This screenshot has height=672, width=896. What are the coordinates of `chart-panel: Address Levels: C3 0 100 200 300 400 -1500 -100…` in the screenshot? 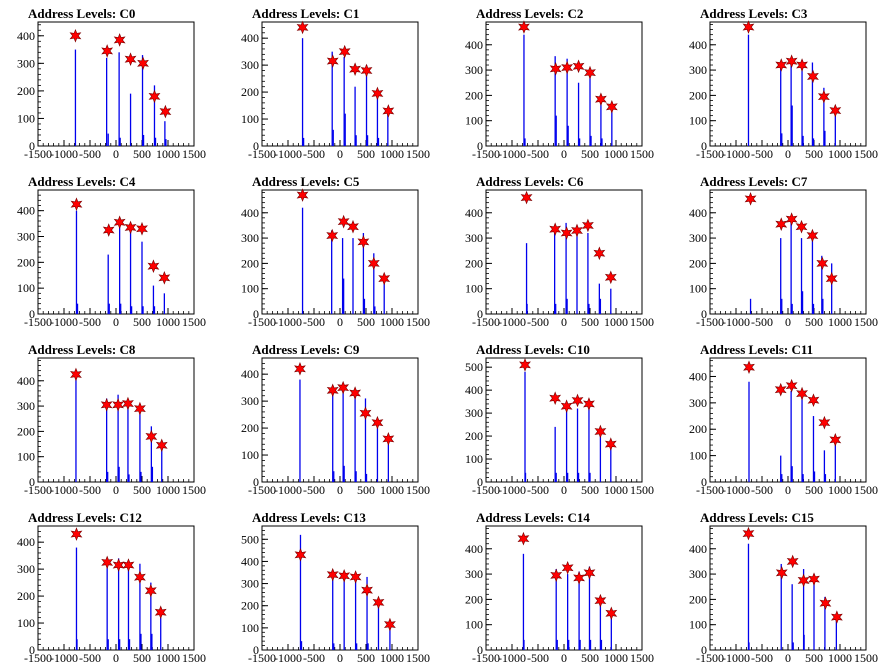 It's located at (784, 84).